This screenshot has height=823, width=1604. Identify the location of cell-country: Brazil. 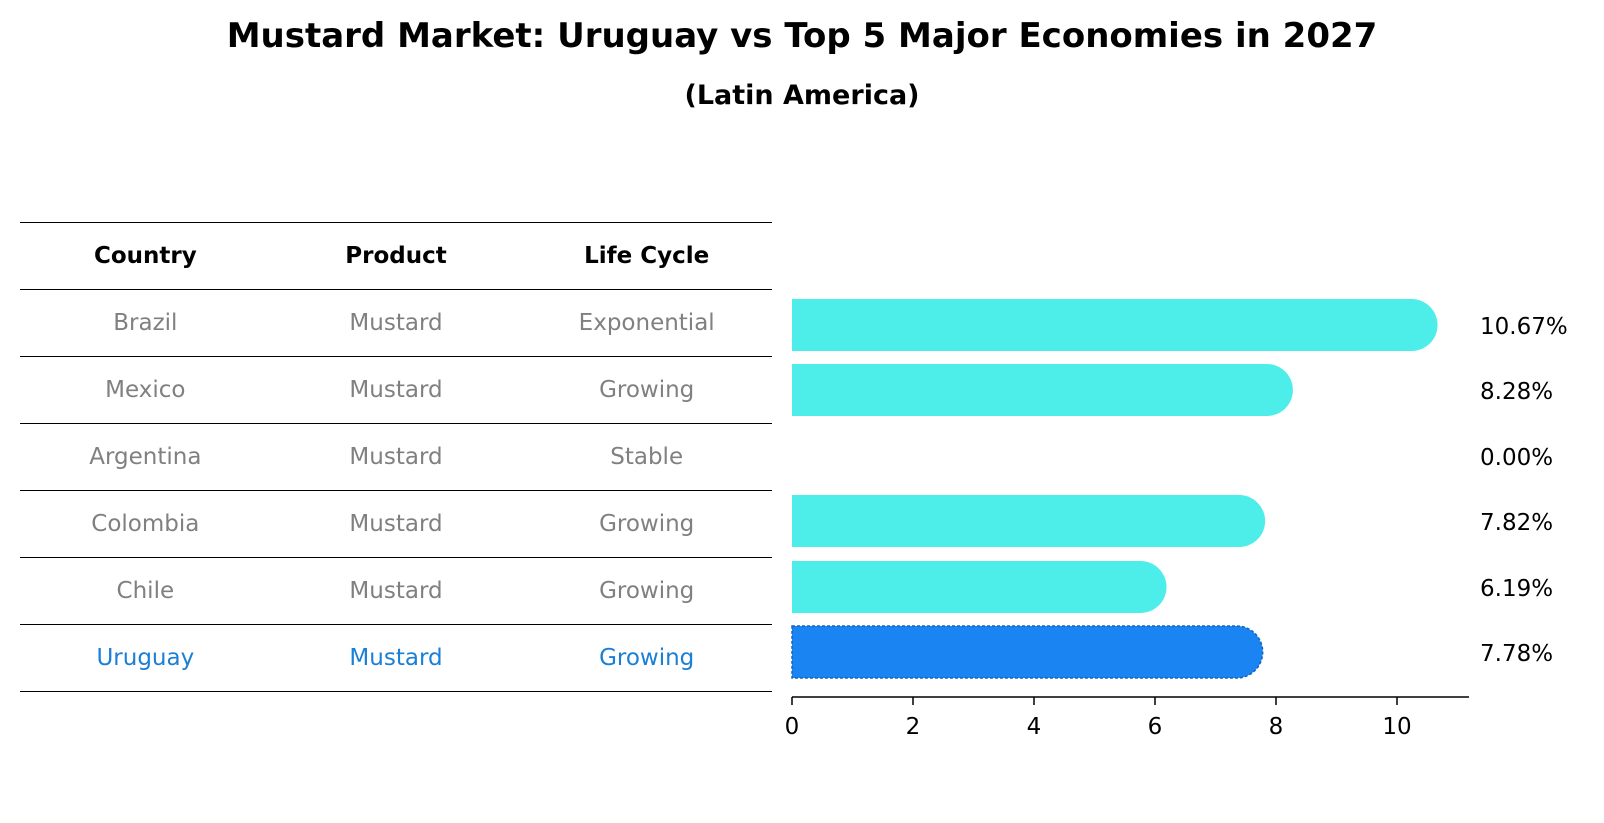
(145, 323).